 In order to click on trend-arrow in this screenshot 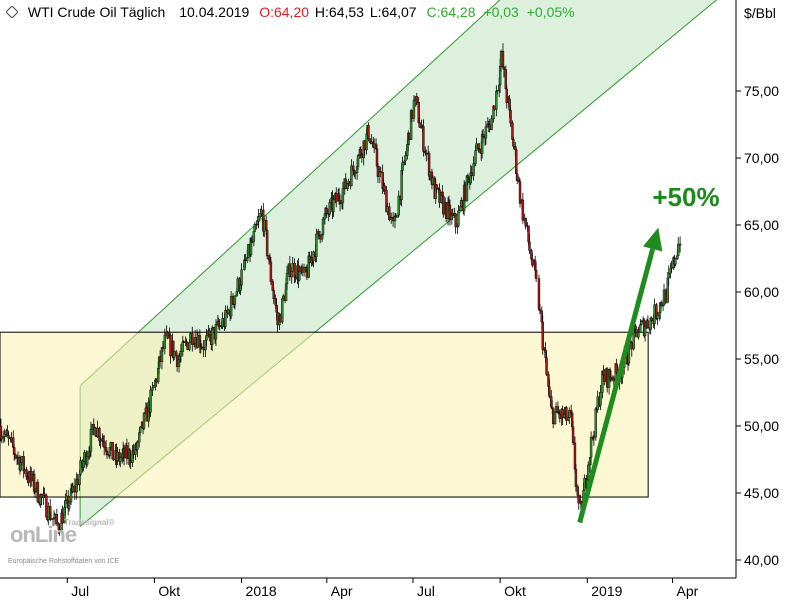, I will do `click(620, 375)`.